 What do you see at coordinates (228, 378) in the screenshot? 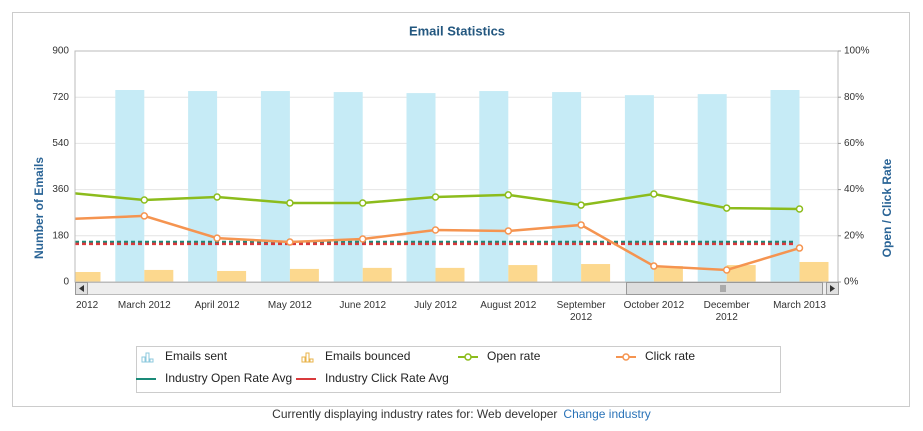
I see `legend-label: Industry Open Rate Avg` at bounding box center [228, 378].